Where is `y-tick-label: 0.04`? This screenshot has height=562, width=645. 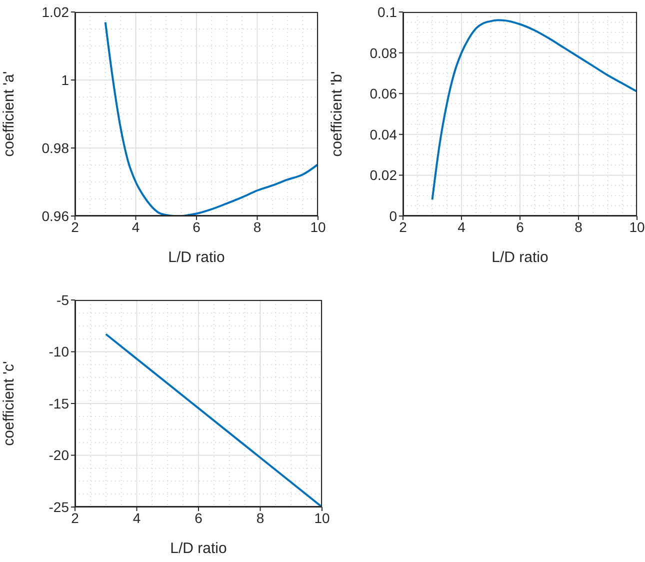 y-tick-label: 0.04 is located at coordinates (384, 134).